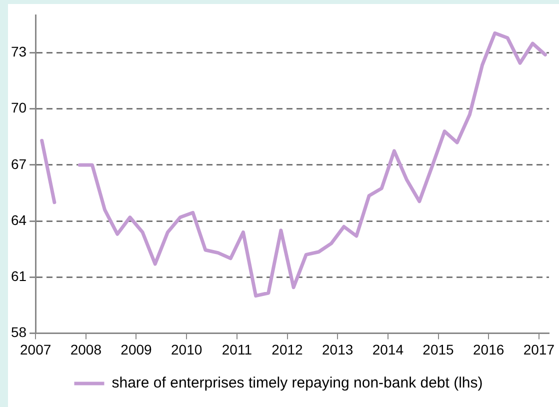 This screenshot has height=407, width=559. What do you see at coordinates (18, 332) in the screenshot?
I see `y-tick-label: 58` at bounding box center [18, 332].